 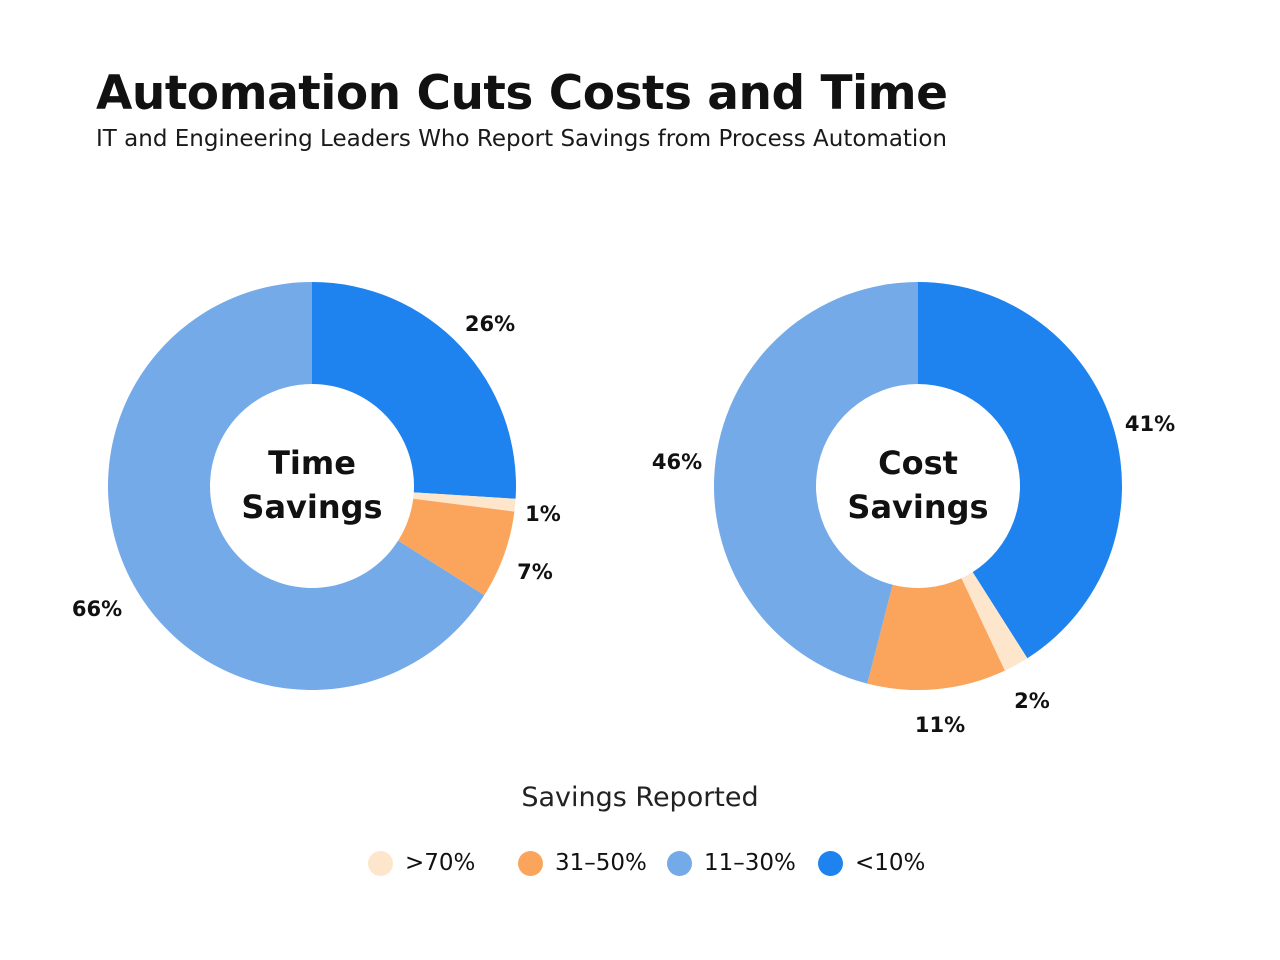 I want to click on slice-data-label: 66%, so click(x=97, y=609).